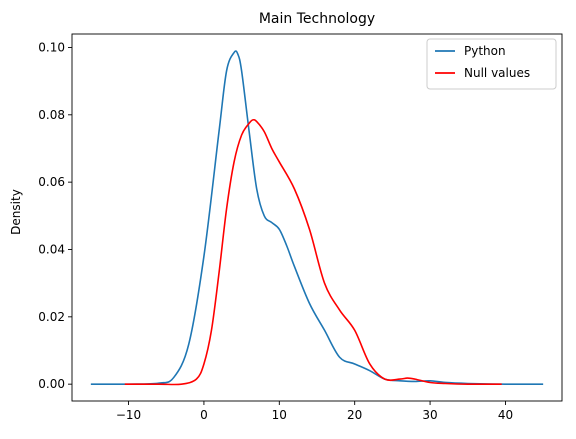 This screenshot has width=576, height=439. Describe the element at coordinates (505, 415) in the screenshot. I see `x-tick-label: 40` at that location.